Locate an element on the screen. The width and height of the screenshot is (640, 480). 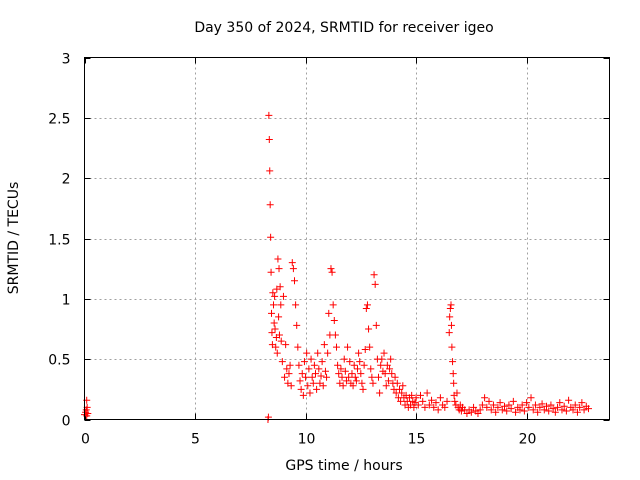
x-tick-label: 15 is located at coordinates (417, 440).